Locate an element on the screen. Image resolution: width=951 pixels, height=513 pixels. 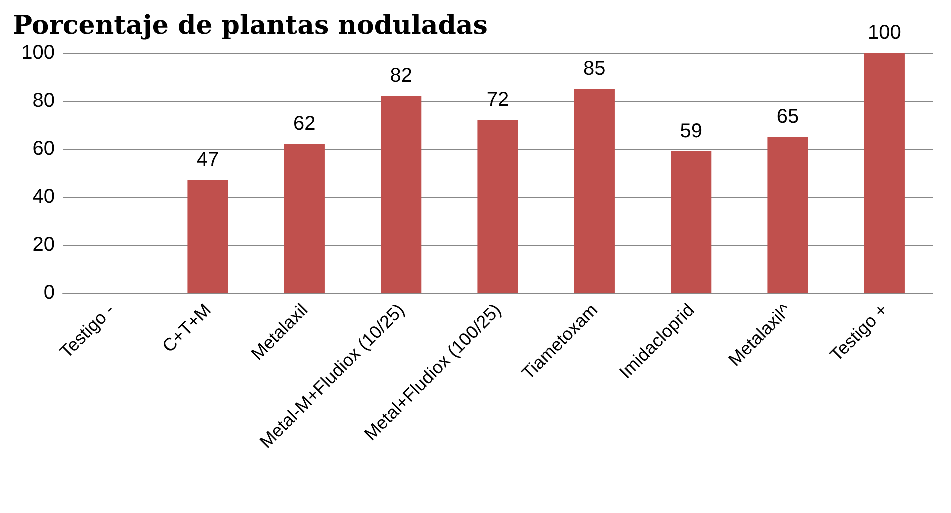
data-label: 100 is located at coordinates (885, 33).